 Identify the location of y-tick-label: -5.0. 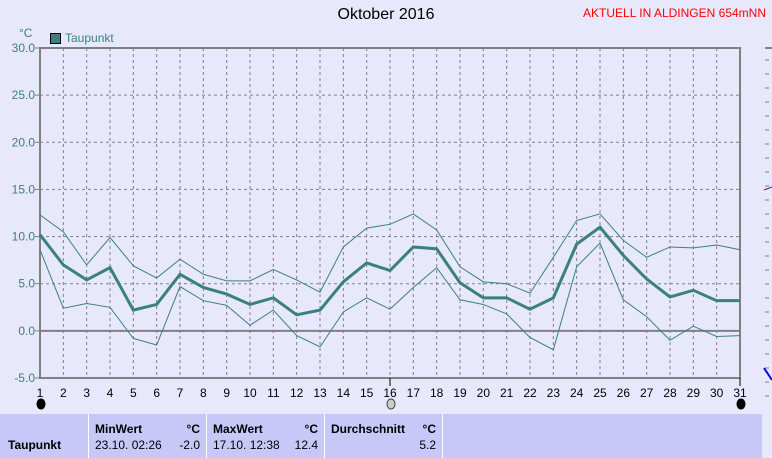
(24, 378).